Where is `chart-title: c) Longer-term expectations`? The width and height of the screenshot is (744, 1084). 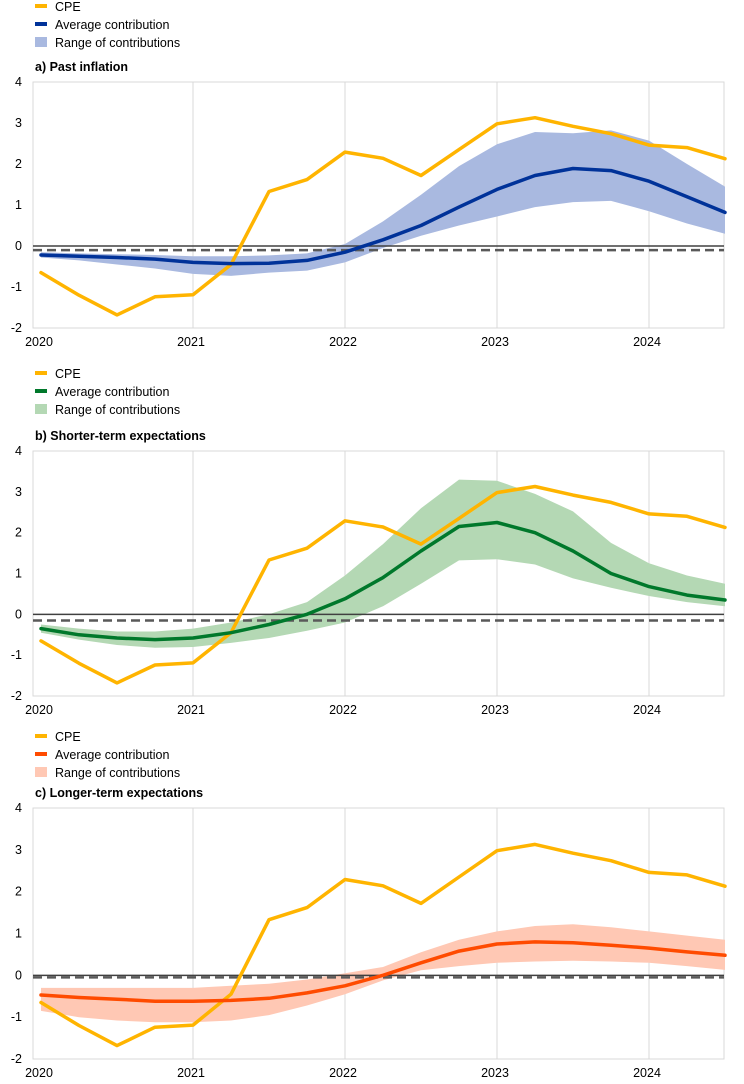 chart-title: c) Longer-term expectations is located at coordinates (119, 793).